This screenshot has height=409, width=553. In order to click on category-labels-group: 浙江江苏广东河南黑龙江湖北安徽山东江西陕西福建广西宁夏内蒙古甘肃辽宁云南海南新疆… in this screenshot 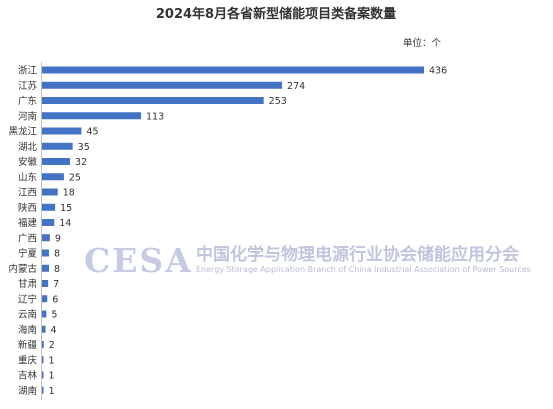, I will do `click(22, 231)`.